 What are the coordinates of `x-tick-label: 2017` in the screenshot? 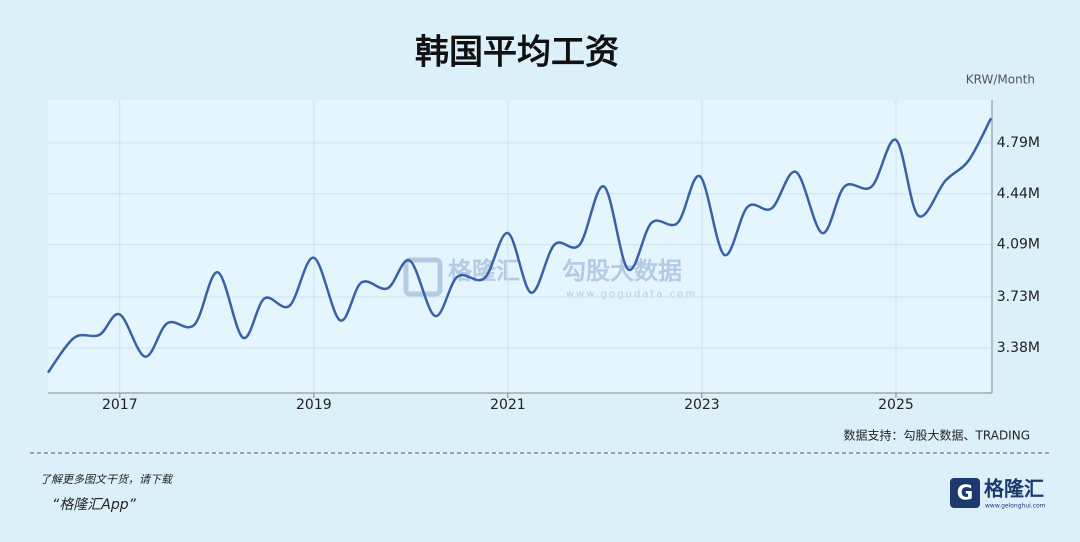 It's located at (120, 405).